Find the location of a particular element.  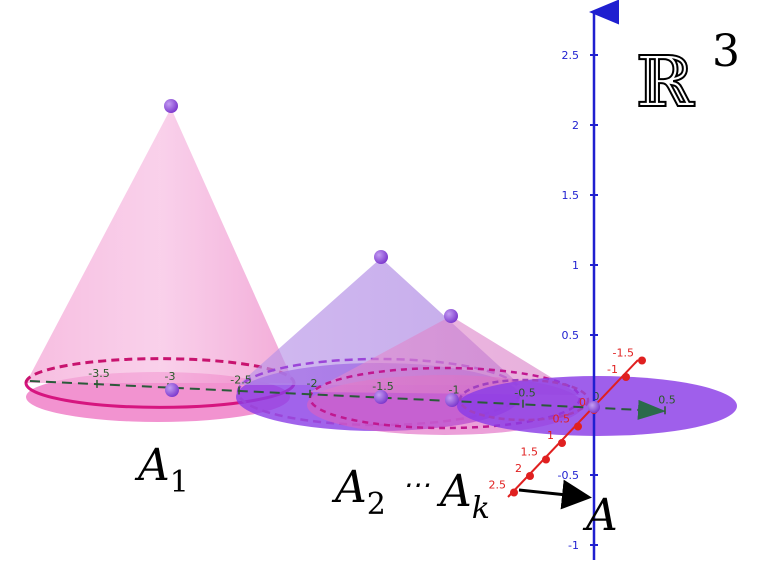

apex-a2 is located at coordinates (381, 257).